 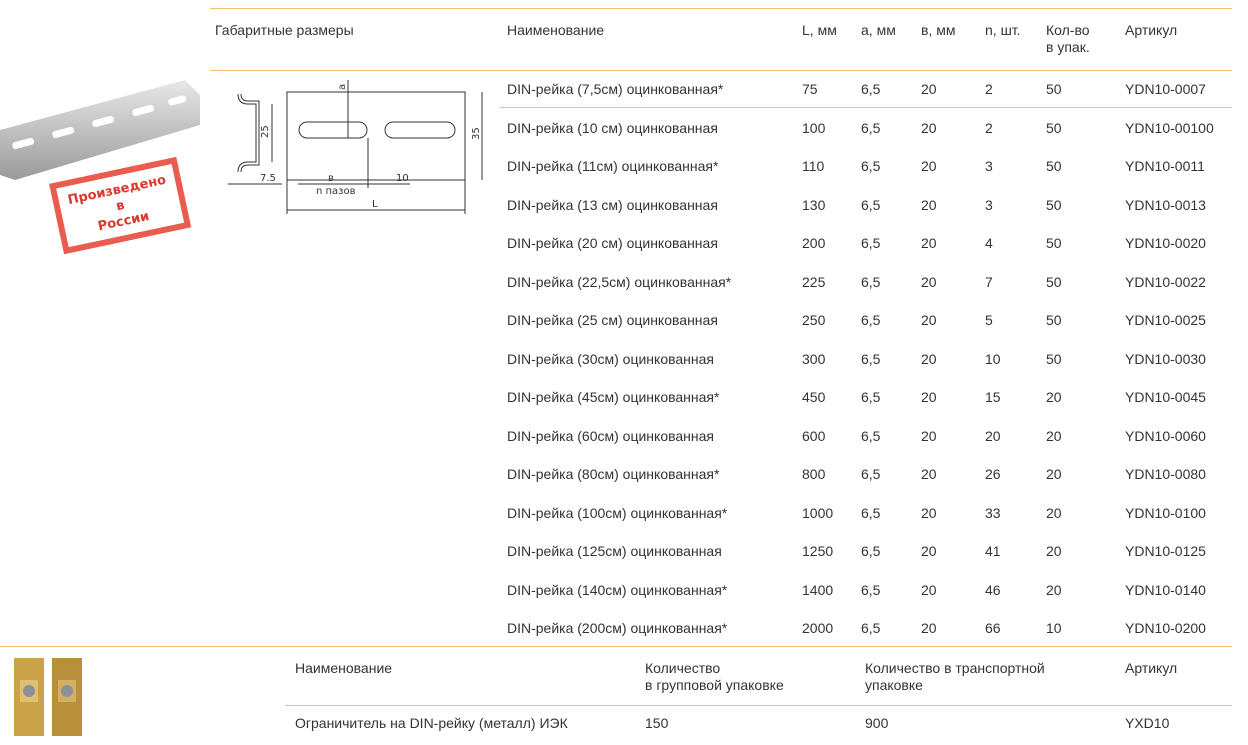 I want to click on table-cell: DIN-рейка (22,5см) оцинкованная*, so click(x=619, y=281).